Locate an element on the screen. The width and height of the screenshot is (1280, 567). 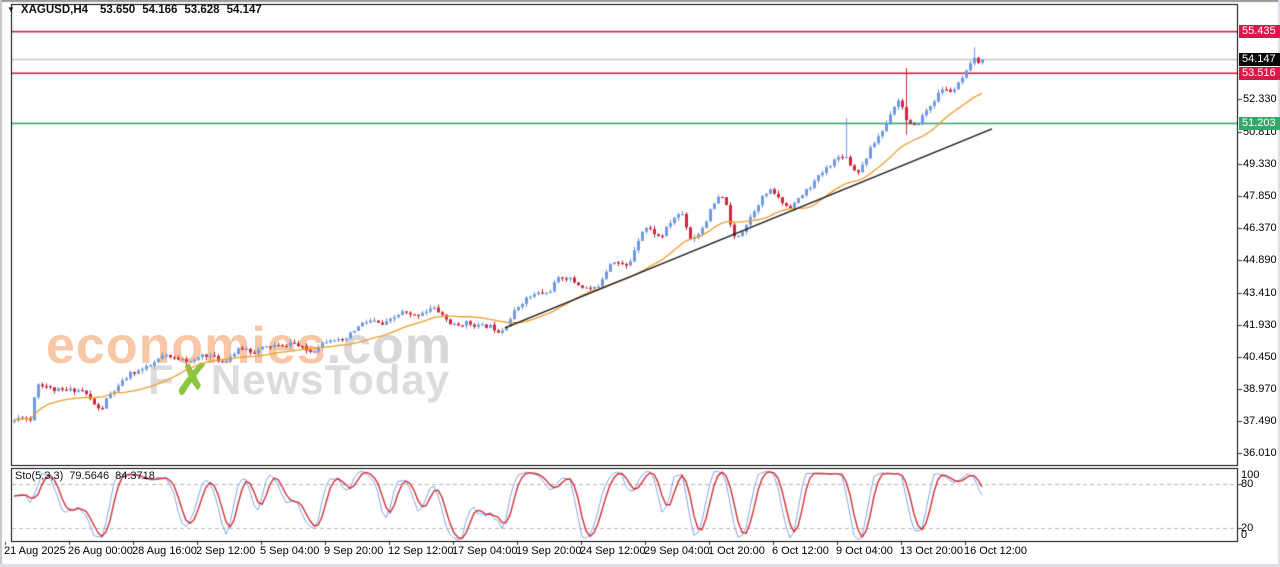
date-label: 28 Aug 16:00 is located at coordinates (164, 551).